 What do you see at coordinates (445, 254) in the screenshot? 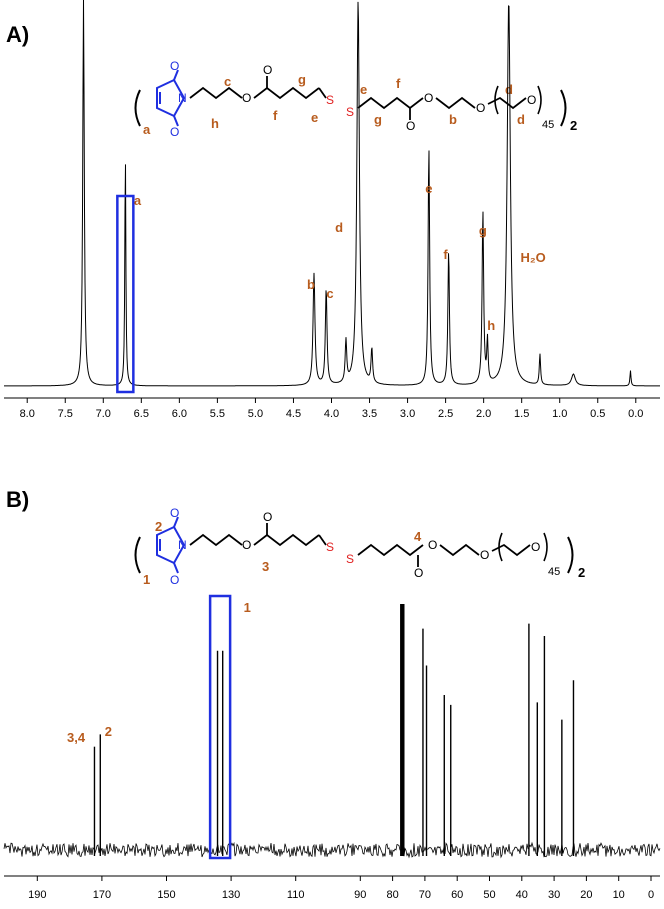
I see `peak-annotation-a: f` at bounding box center [445, 254].